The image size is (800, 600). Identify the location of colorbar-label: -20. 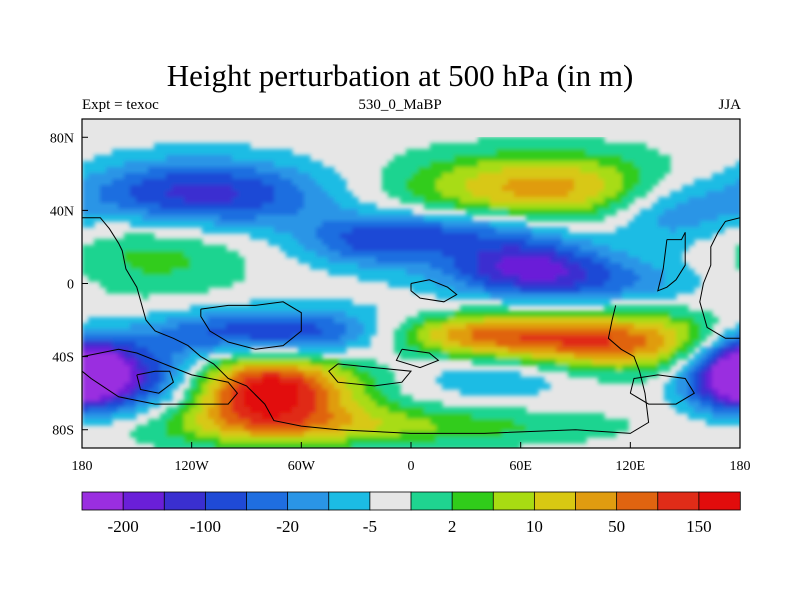
(287, 526).